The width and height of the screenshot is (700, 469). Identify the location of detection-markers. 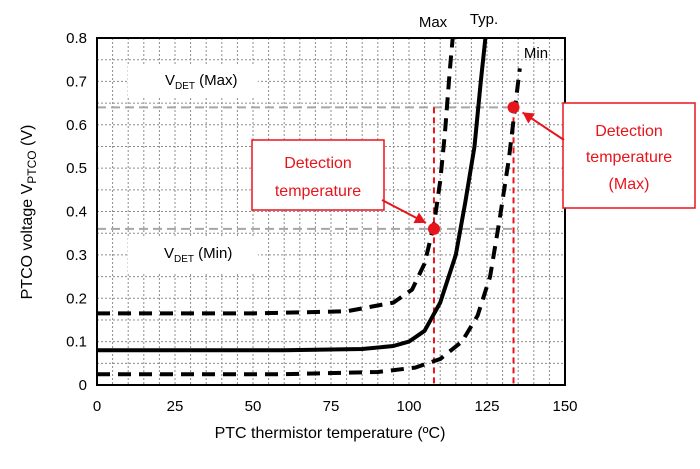
(473, 168).